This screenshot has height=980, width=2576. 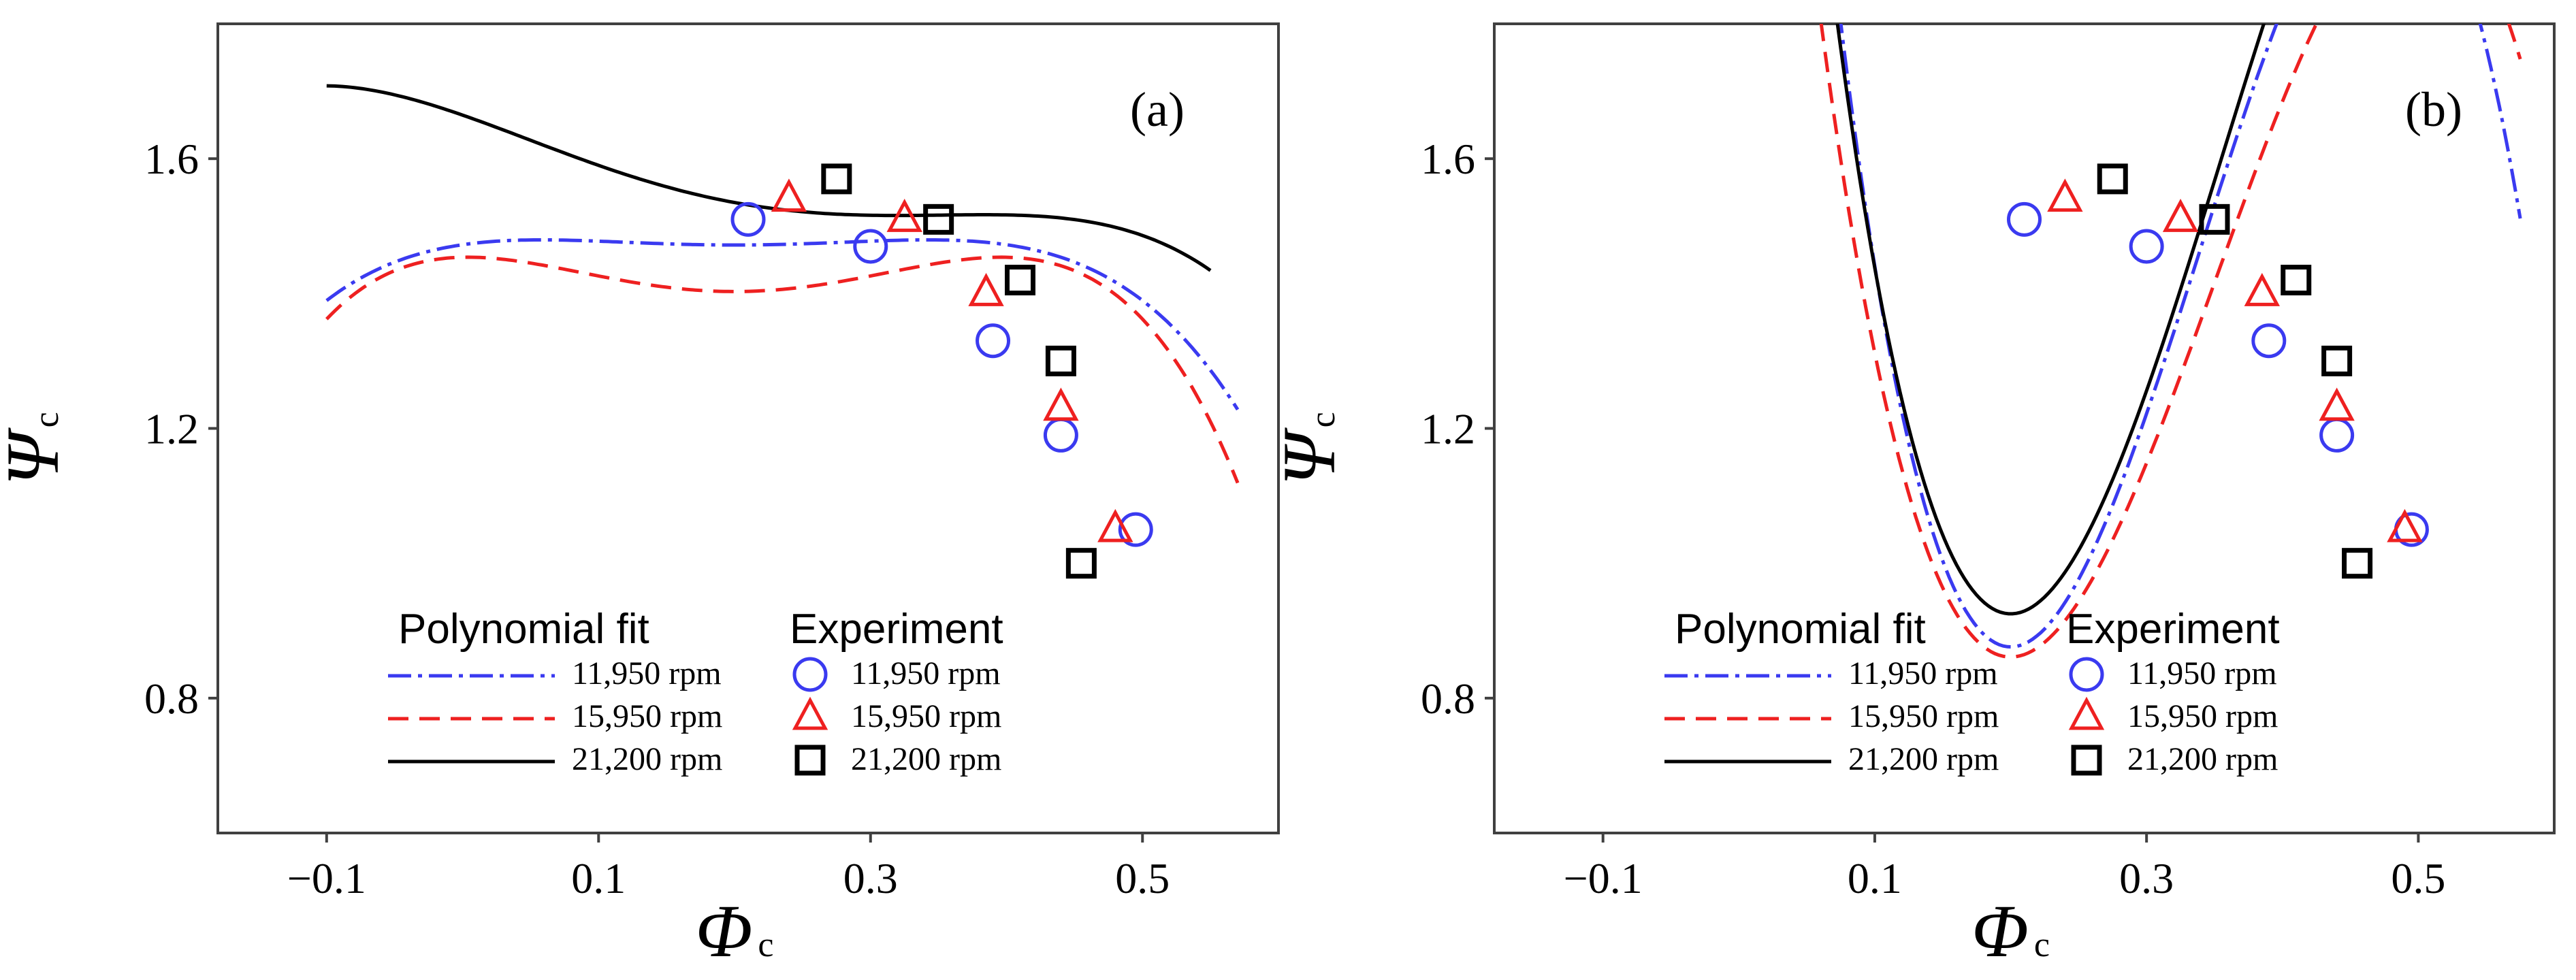 What do you see at coordinates (783, 325) in the screenshot?
I see `fit-line-11950-rpm` at bounding box center [783, 325].